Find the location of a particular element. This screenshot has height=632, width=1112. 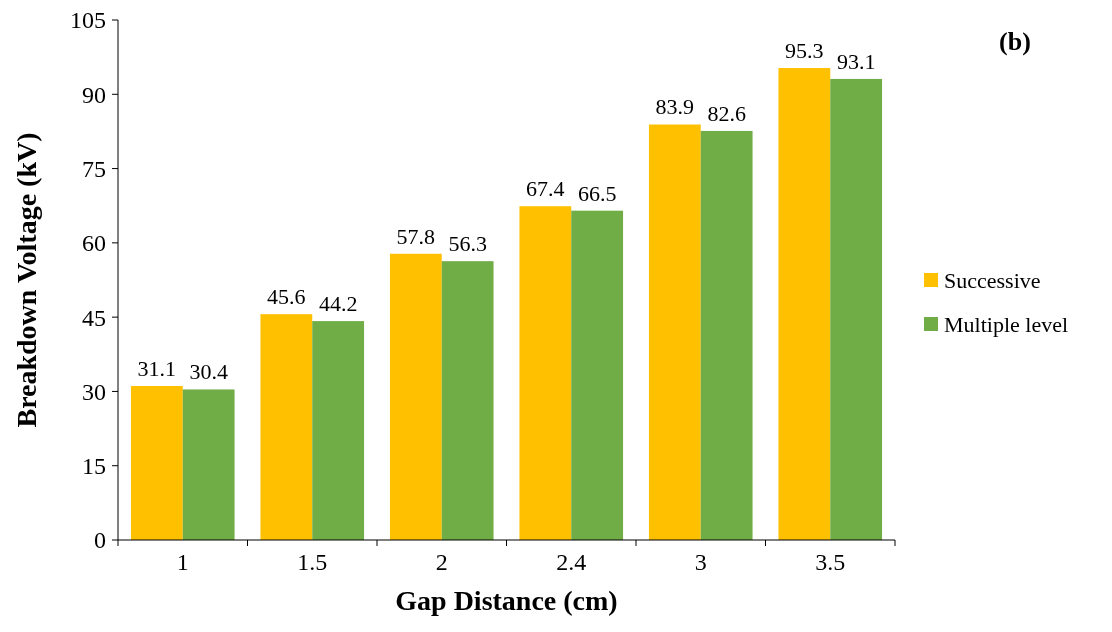

data-label: 44.2 is located at coordinates (338, 304).